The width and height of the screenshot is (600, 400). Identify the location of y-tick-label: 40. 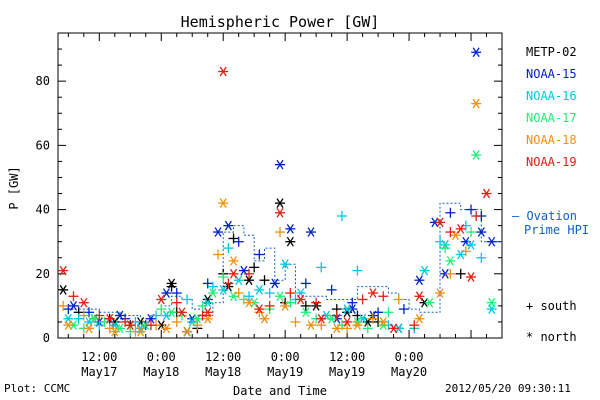
(43, 210).